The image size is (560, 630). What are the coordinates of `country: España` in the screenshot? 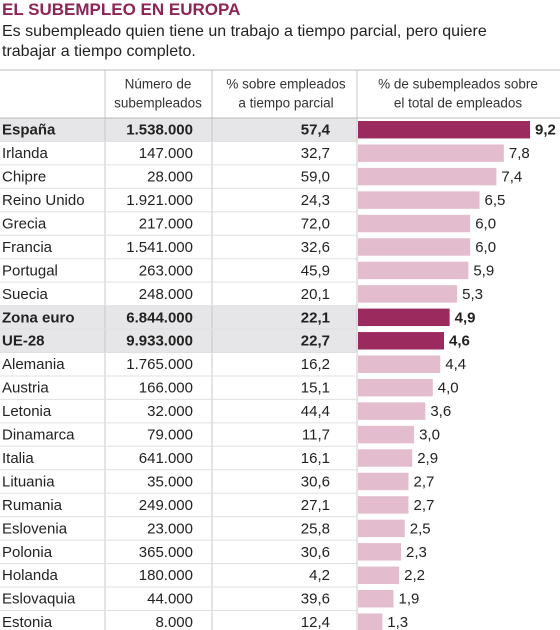 It's located at (29, 130).